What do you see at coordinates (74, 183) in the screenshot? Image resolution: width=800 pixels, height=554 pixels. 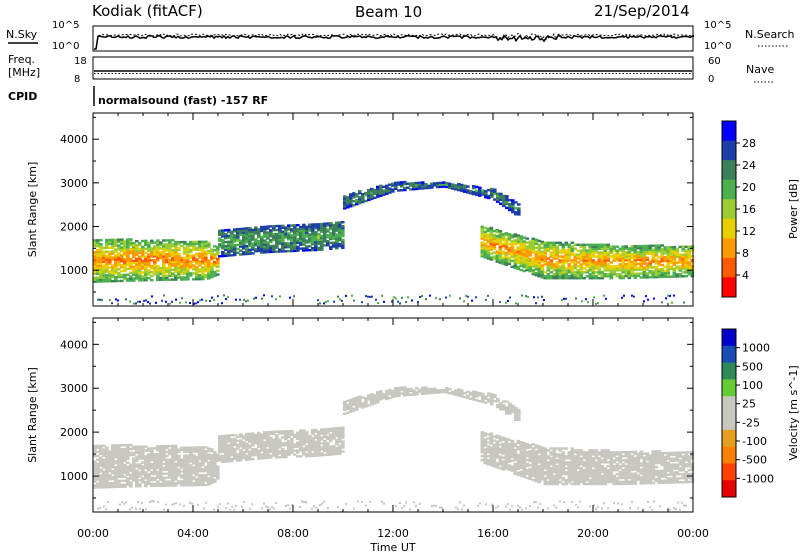 I see `y-tick-label: 3000` at bounding box center [74, 183].